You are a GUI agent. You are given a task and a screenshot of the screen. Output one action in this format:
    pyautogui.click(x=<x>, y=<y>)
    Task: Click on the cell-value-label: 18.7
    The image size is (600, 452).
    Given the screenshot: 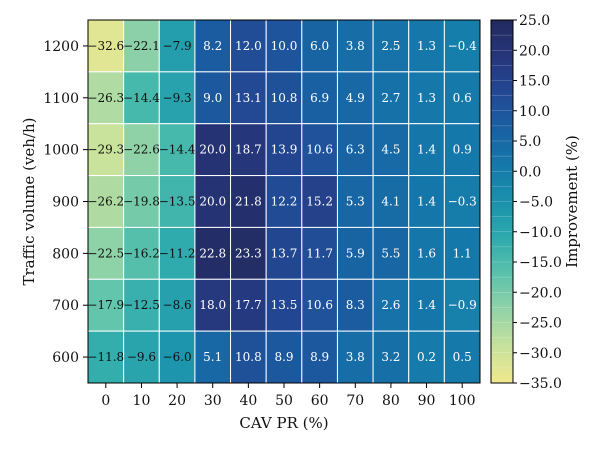 What is the action you would take?
    pyautogui.click(x=248, y=150)
    